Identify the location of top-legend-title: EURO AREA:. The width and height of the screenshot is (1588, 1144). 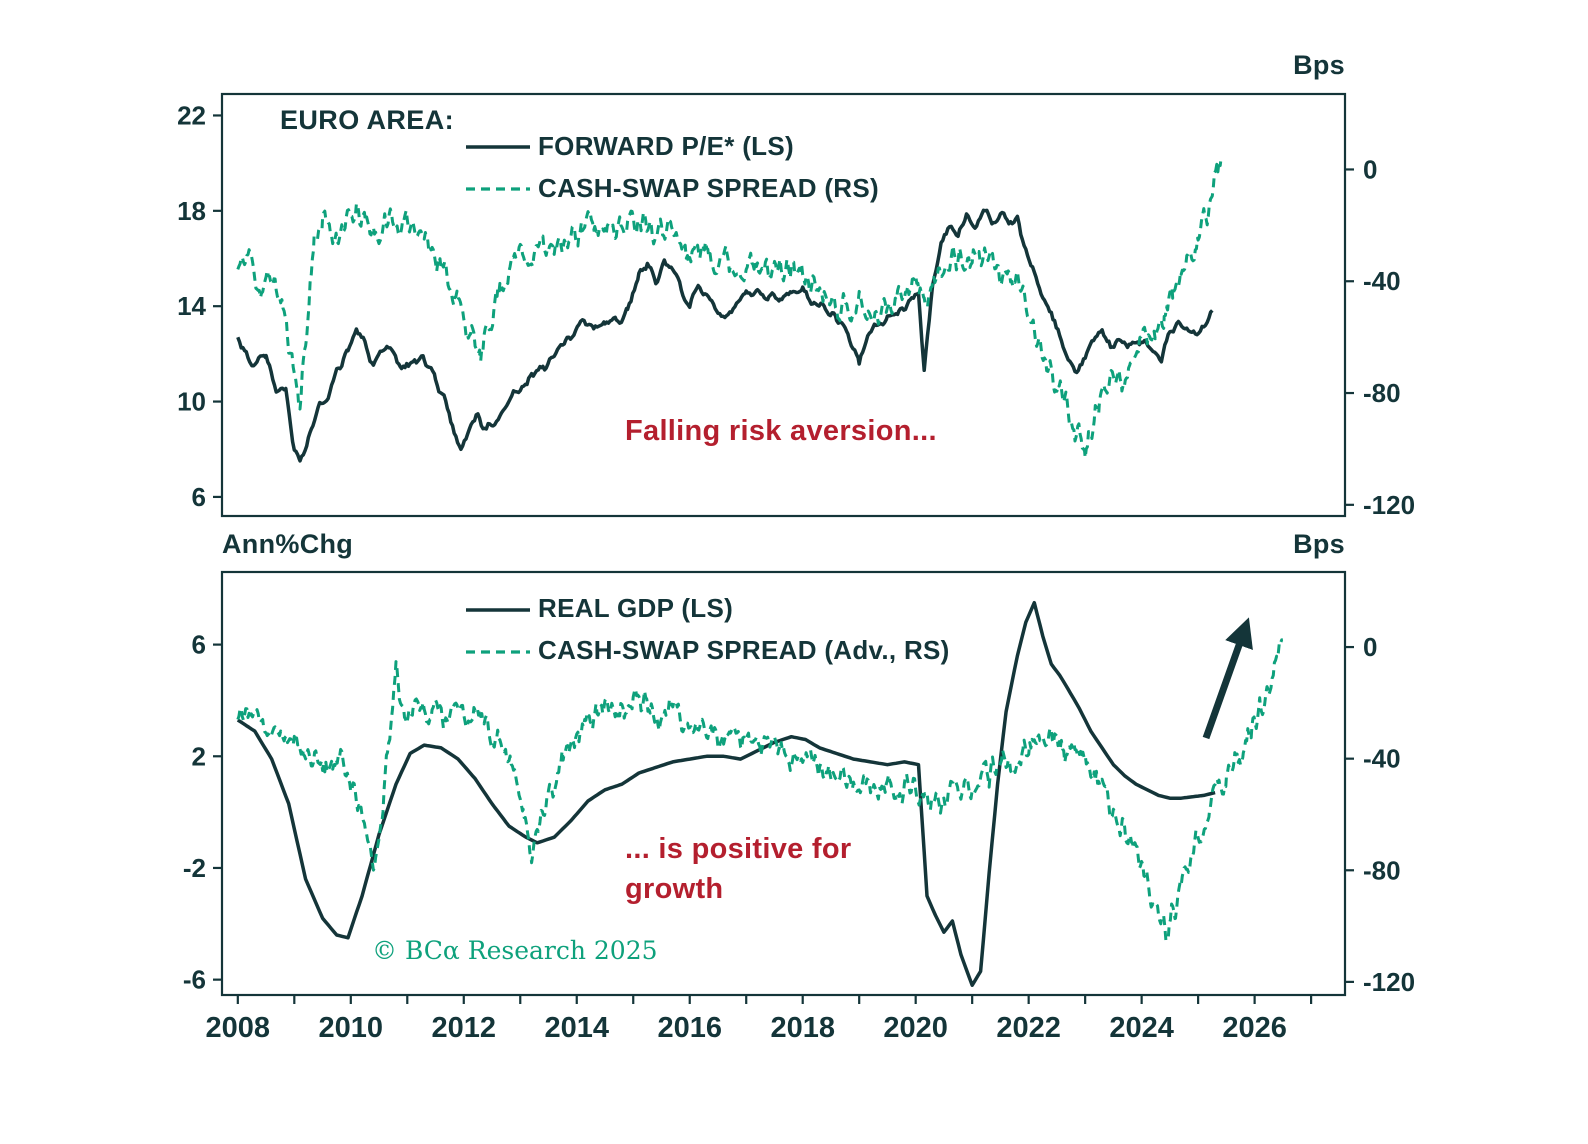
(367, 120).